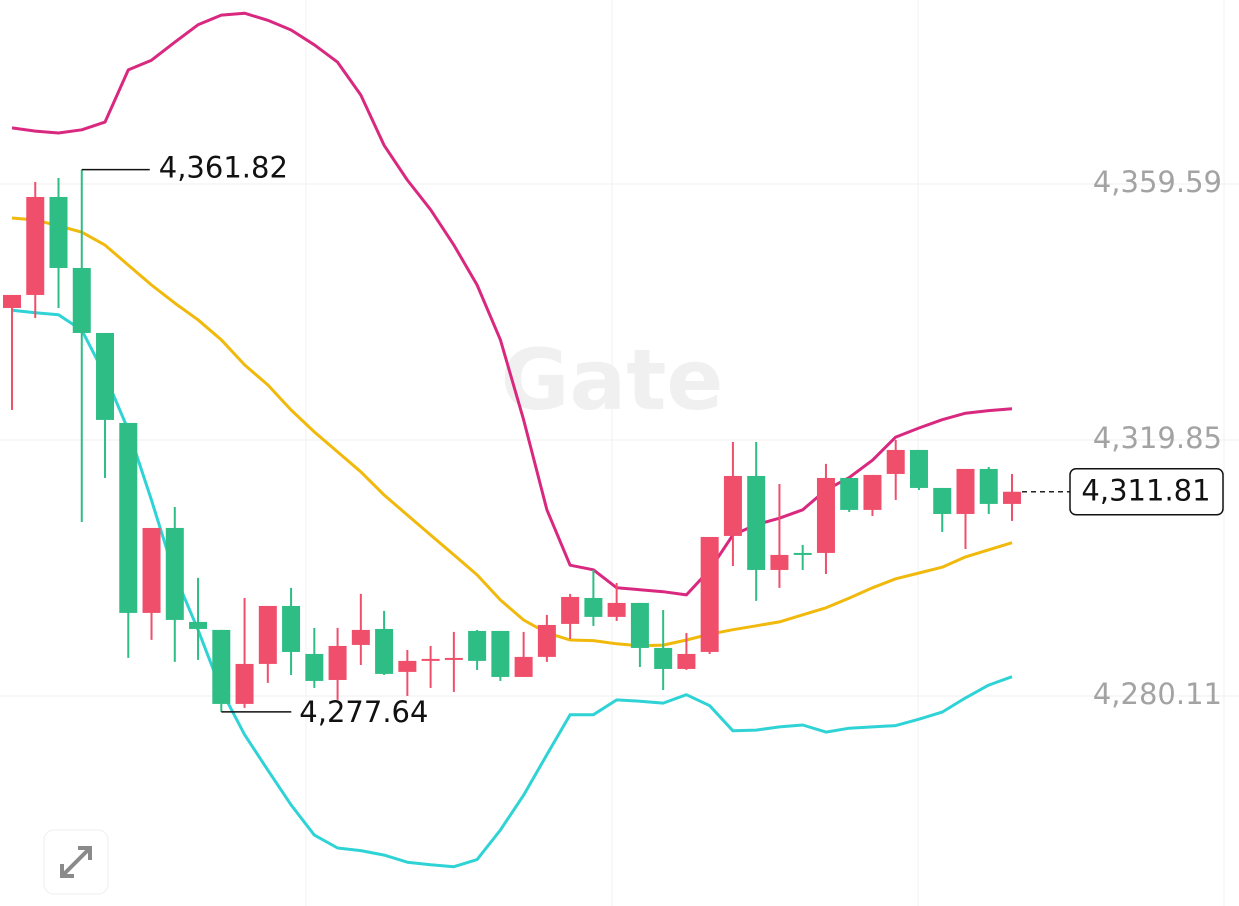 Image resolution: width=1239 pixels, height=906 pixels. I want to click on watermark: Gate, so click(612, 380).